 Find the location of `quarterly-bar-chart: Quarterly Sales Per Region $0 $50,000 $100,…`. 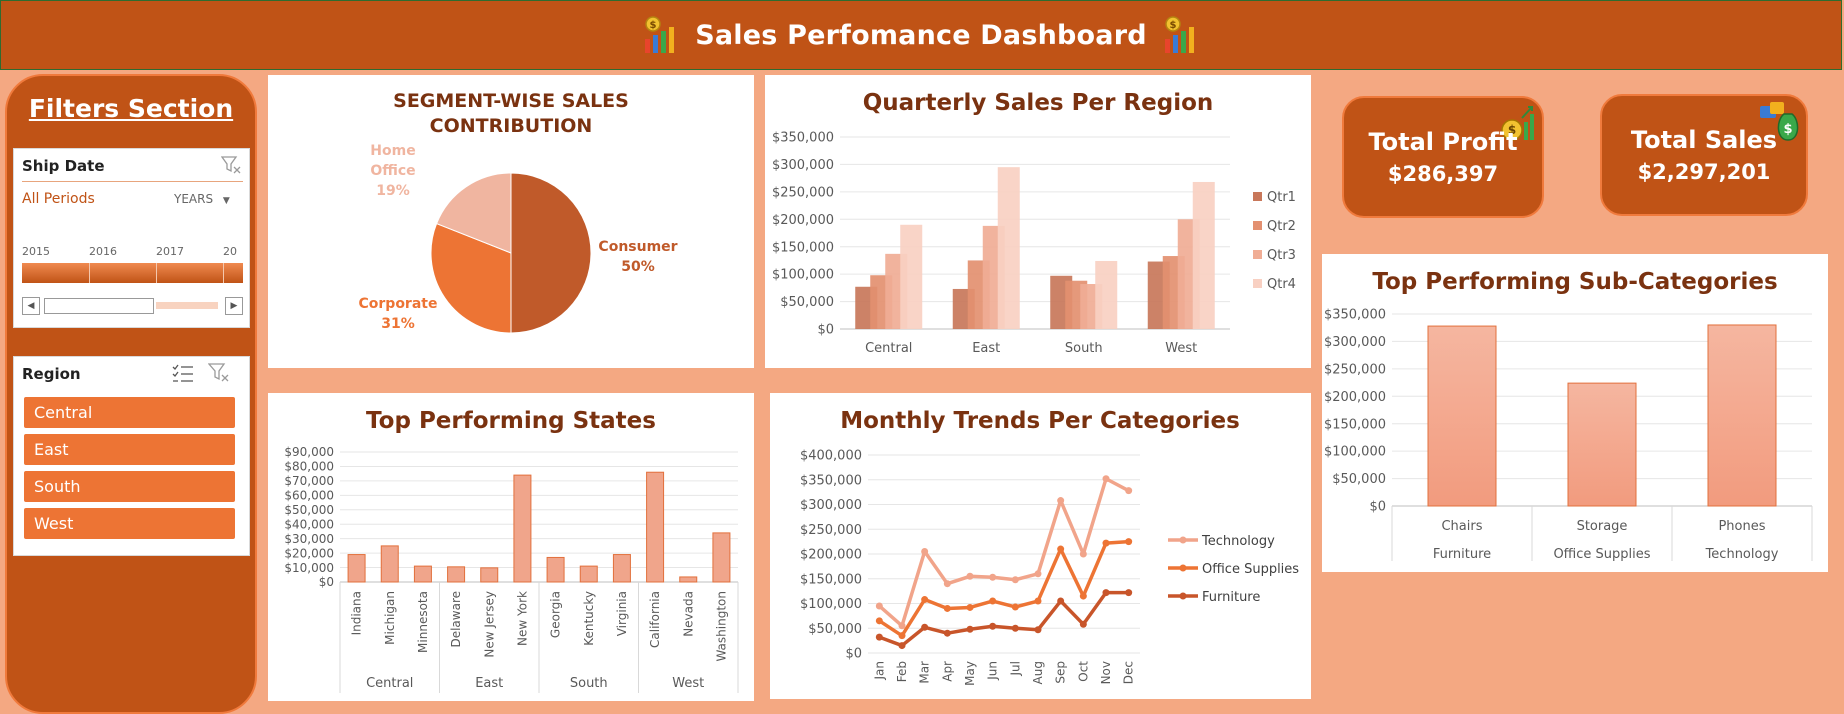

quarterly-bar-chart: Quarterly Sales Per Region $0 $50,000 $100,… is located at coordinates (1034, 223).